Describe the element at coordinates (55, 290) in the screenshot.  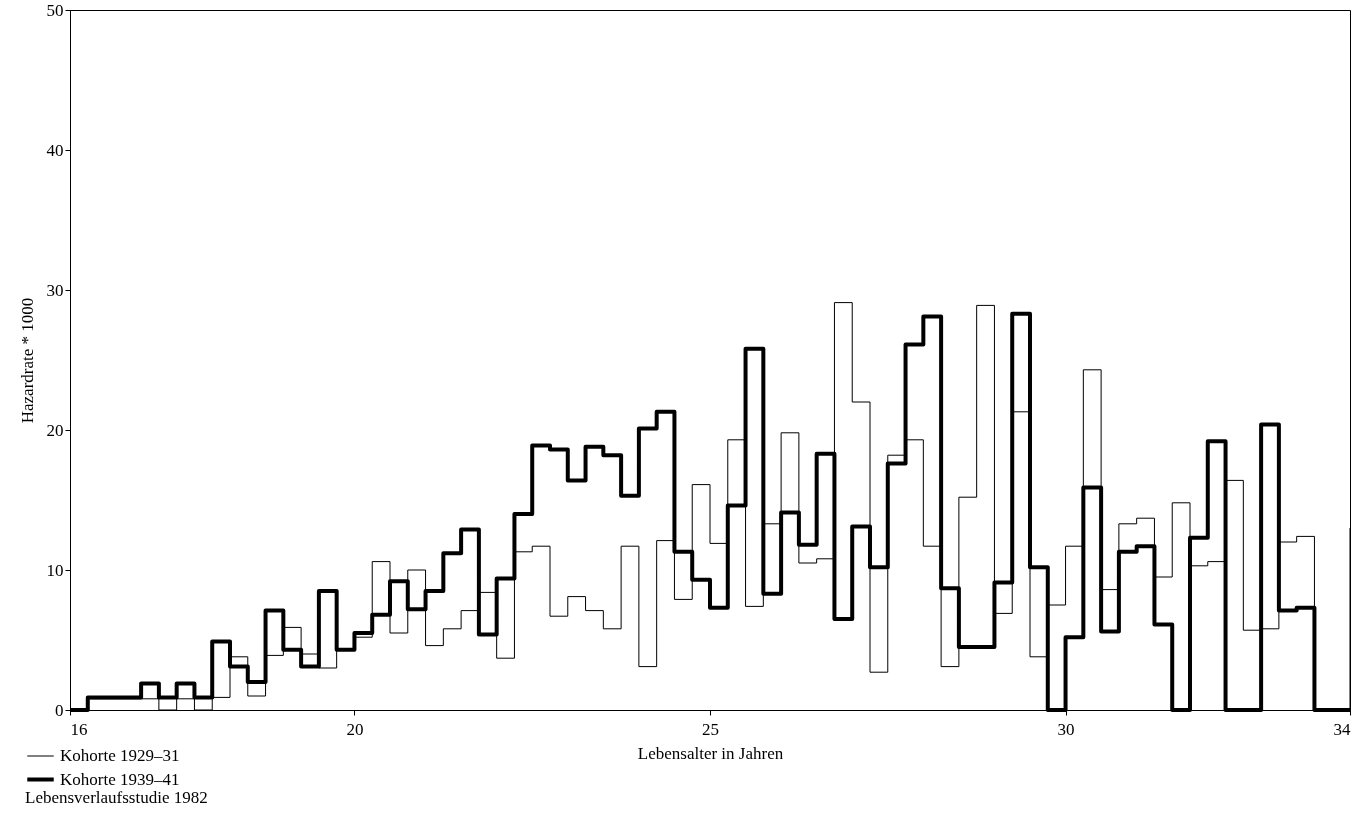
I see `y-tick-label: 30` at that location.